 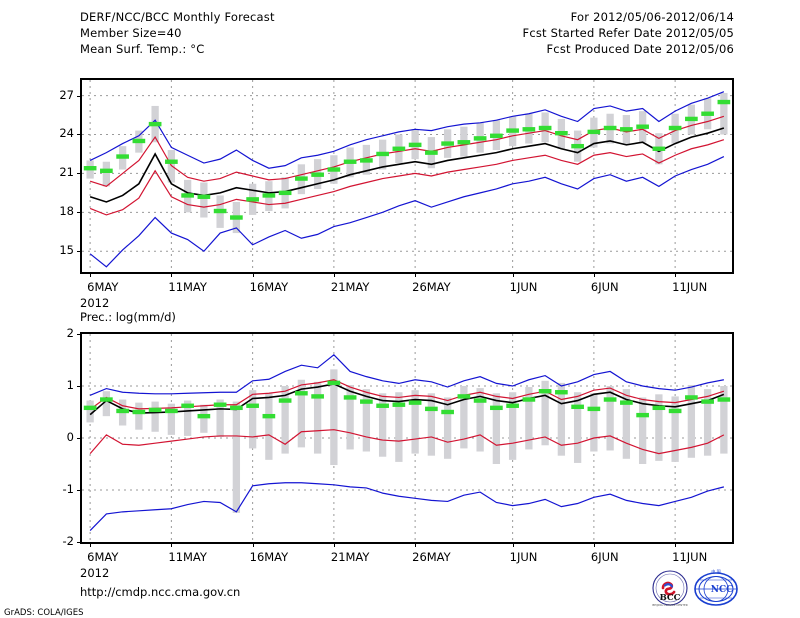 What do you see at coordinates (68, 541) in the screenshot?
I see `y-tick-label: -2` at bounding box center [68, 541].